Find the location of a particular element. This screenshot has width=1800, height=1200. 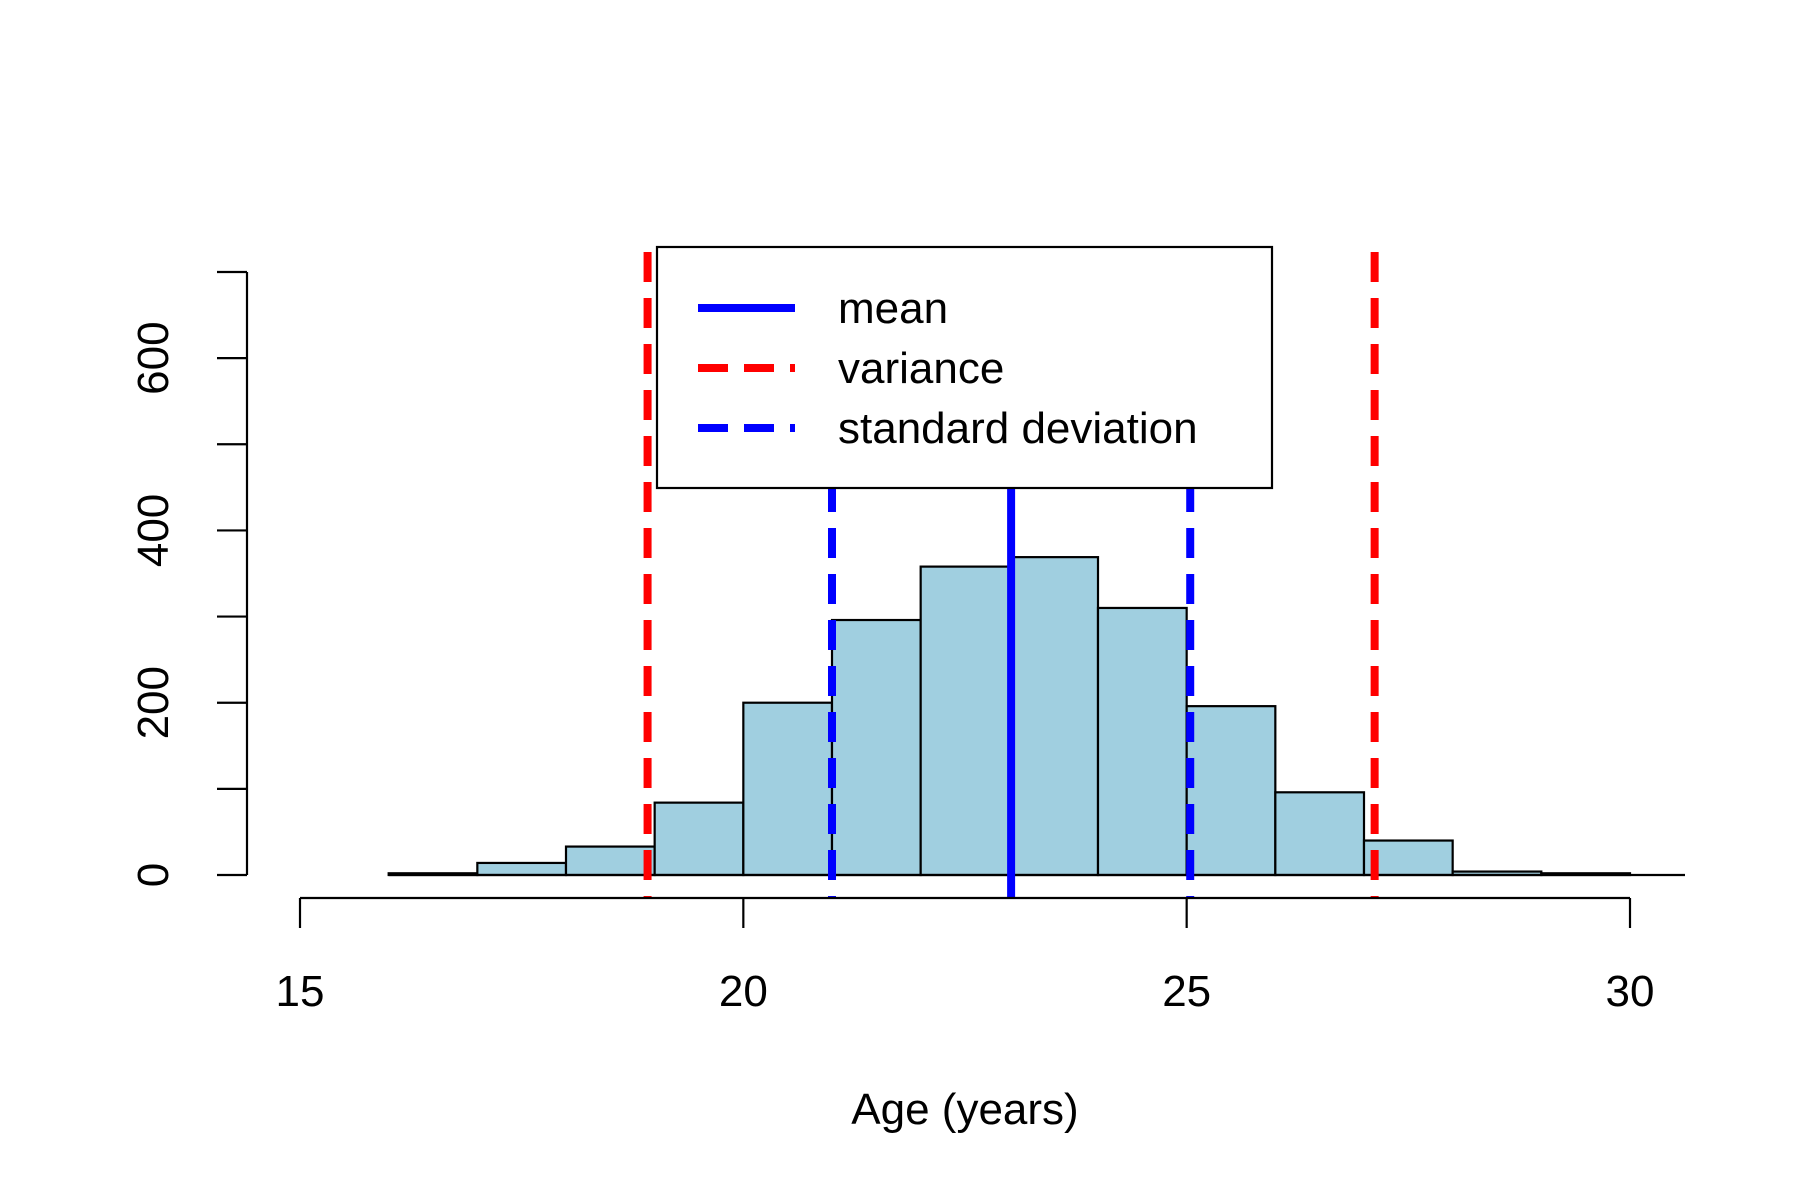

x-tick-label: 30 is located at coordinates (1630, 991).